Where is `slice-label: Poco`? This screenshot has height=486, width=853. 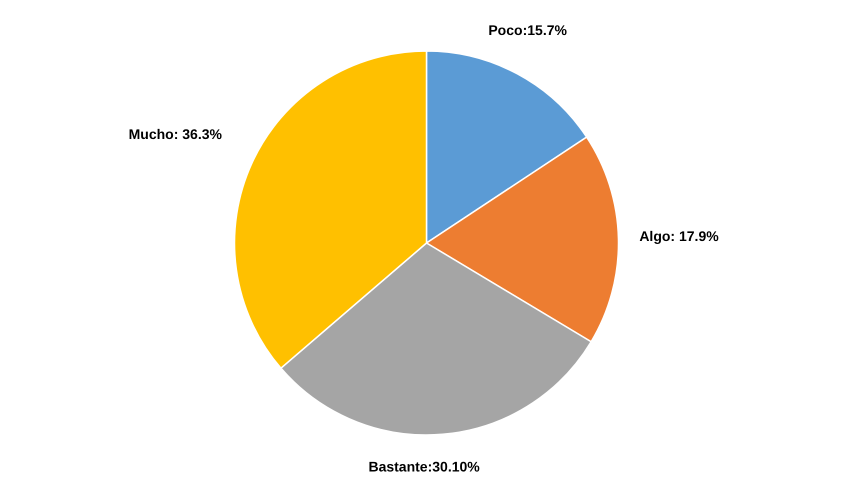 slice-label: Poco is located at coordinates (505, 30).